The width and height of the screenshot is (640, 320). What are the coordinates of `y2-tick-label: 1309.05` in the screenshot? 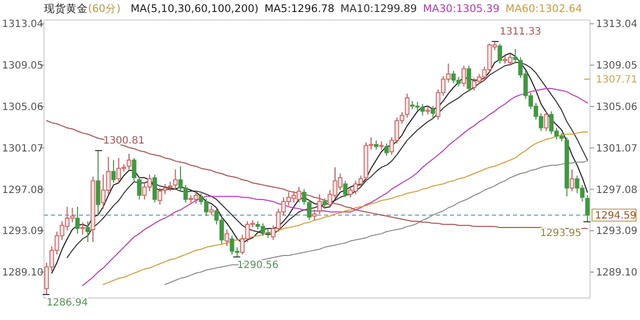 It's located at (617, 66).